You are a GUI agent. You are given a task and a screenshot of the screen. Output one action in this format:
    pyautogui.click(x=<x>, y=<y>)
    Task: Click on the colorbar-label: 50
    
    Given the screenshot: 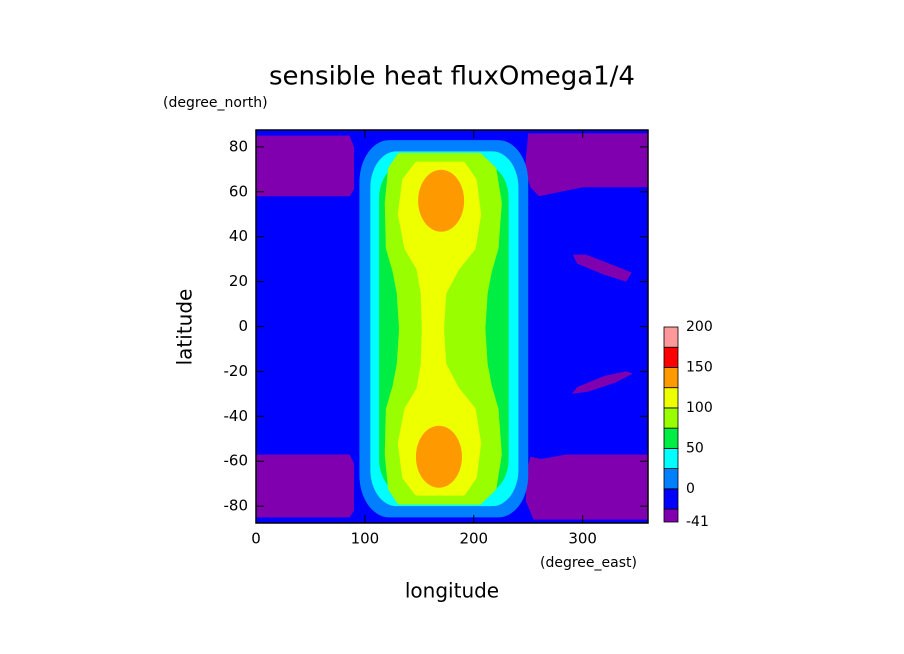 What is the action you would take?
    pyautogui.click(x=695, y=448)
    